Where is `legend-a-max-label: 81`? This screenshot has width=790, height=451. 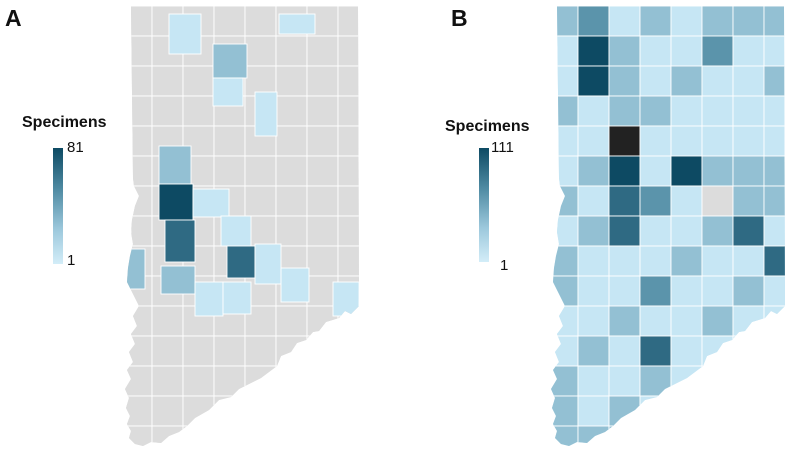 legend-a-max-label: 81 is located at coordinates (75, 147).